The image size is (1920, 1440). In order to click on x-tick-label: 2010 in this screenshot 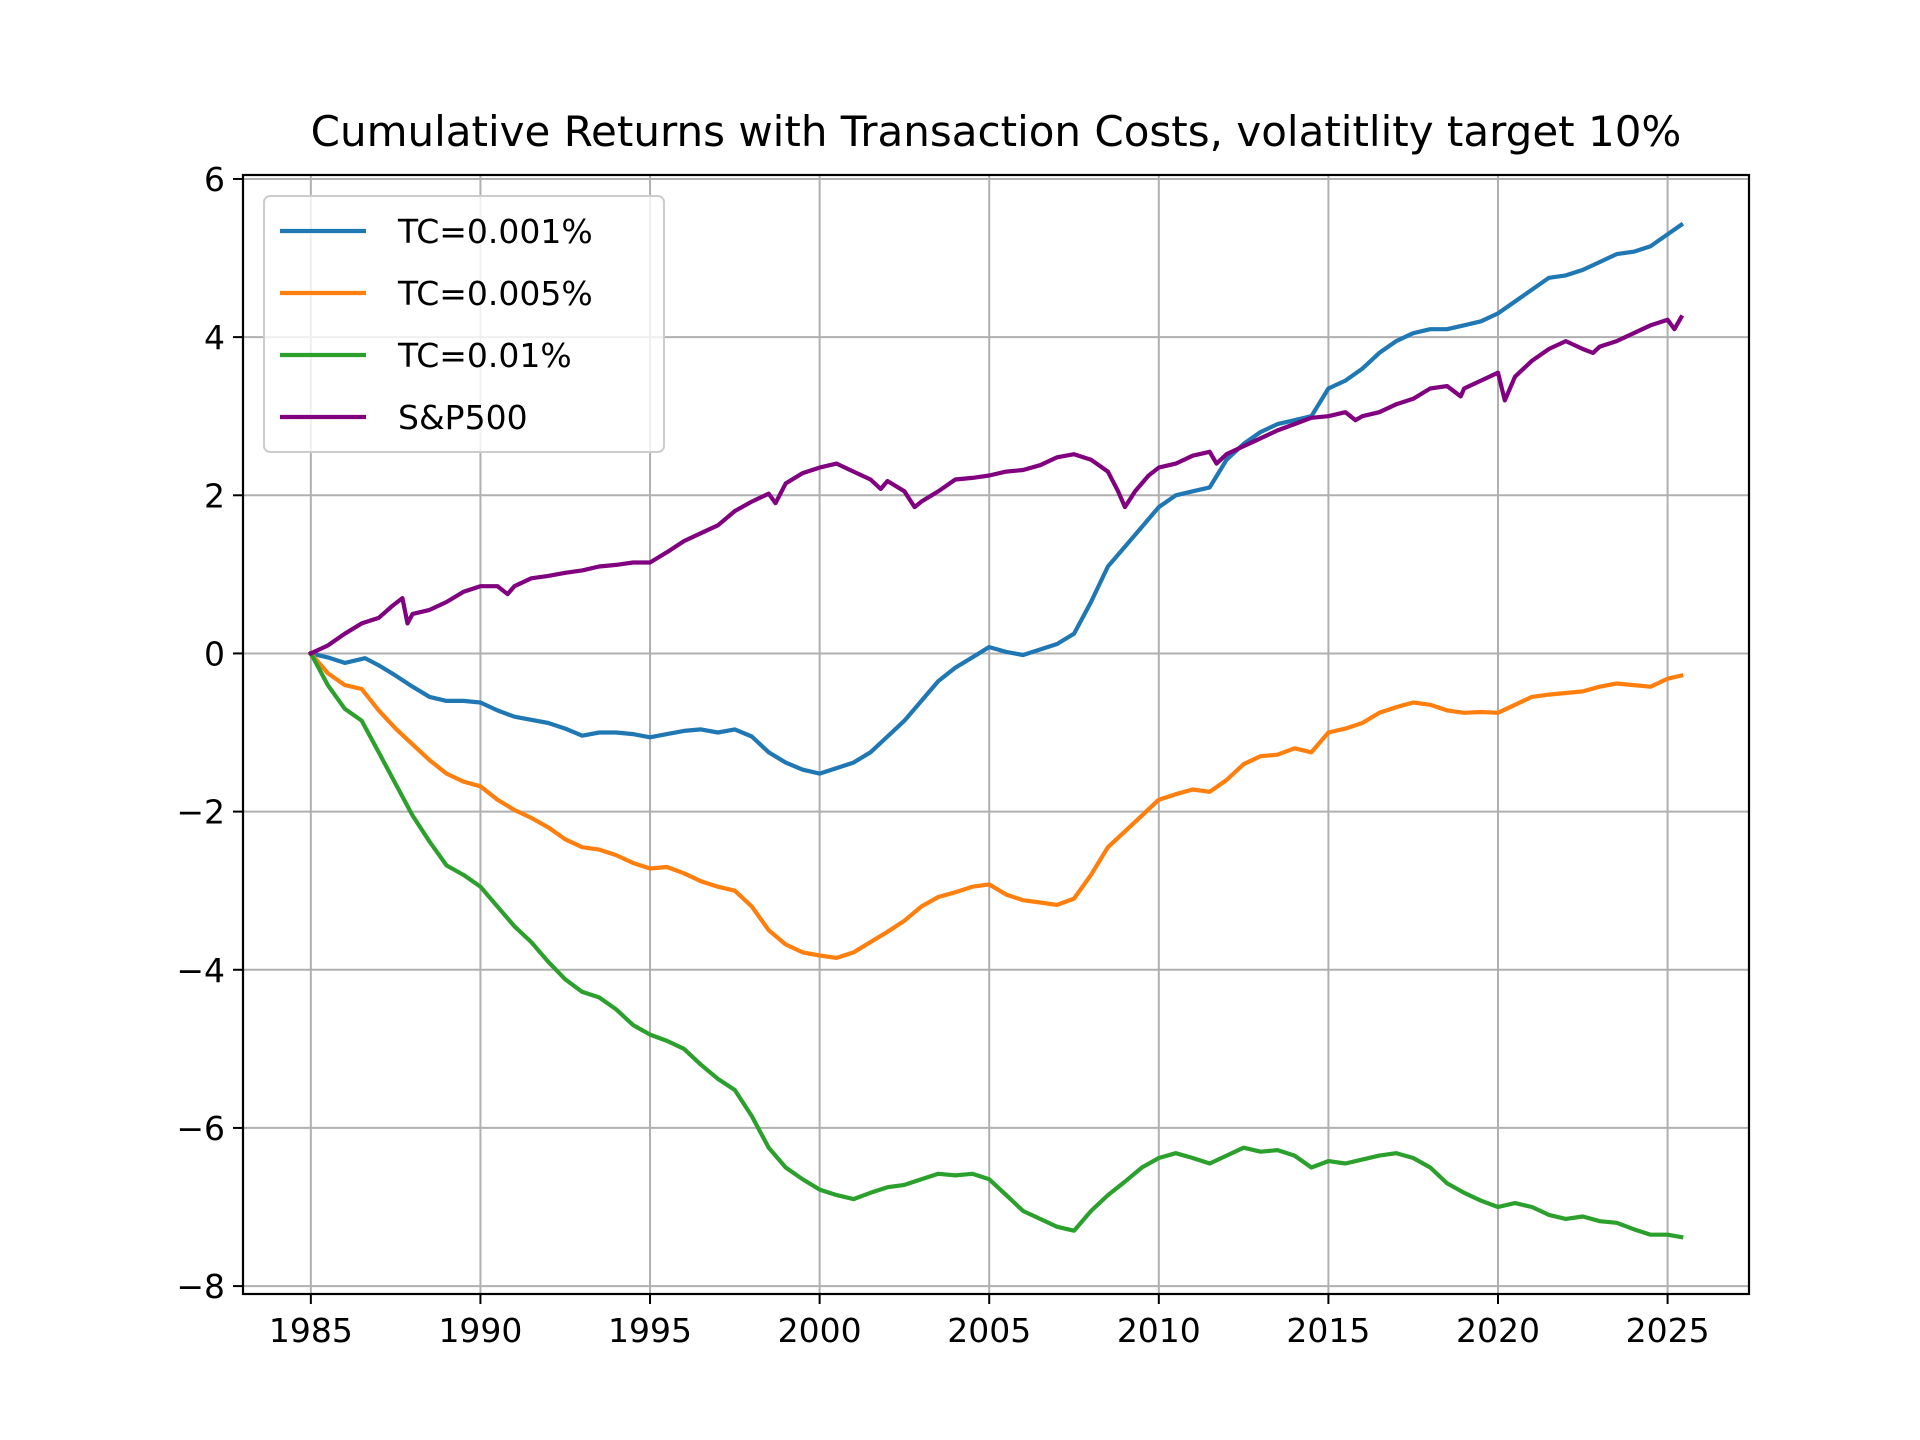, I will do `click(1159, 1330)`.